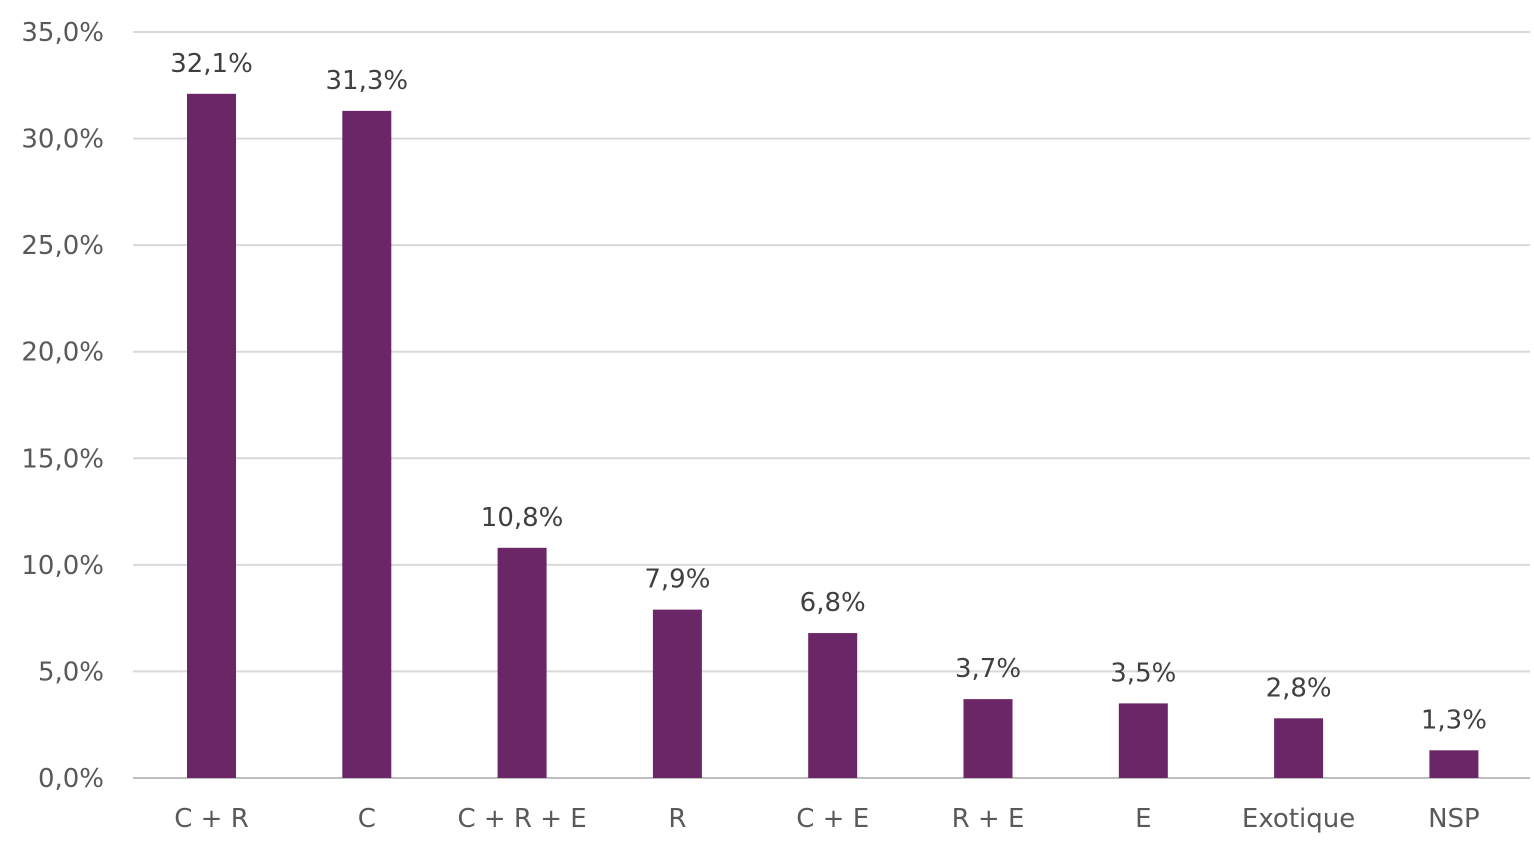 The image size is (1534, 846). Describe the element at coordinates (521, 819) in the screenshot. I see `x-tick-label: C + R + E` at that location.